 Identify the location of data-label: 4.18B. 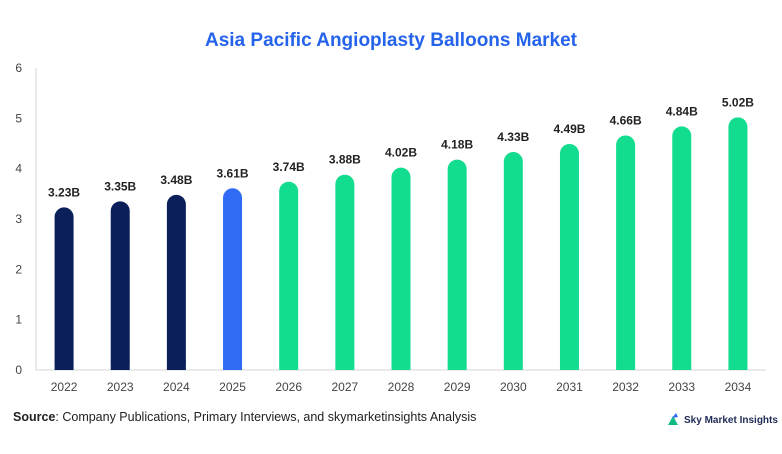
(457, 145).